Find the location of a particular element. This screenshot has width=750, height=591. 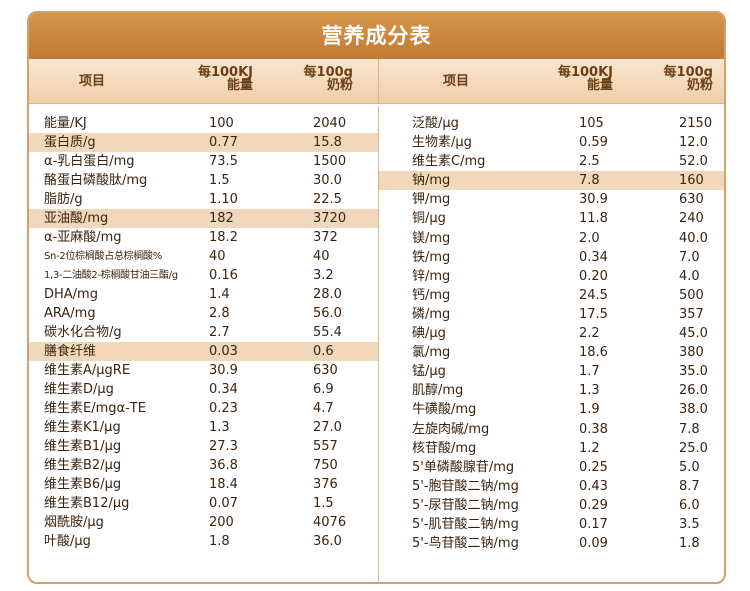

value-per-100g: 357 is located at coordinates (691, 314).